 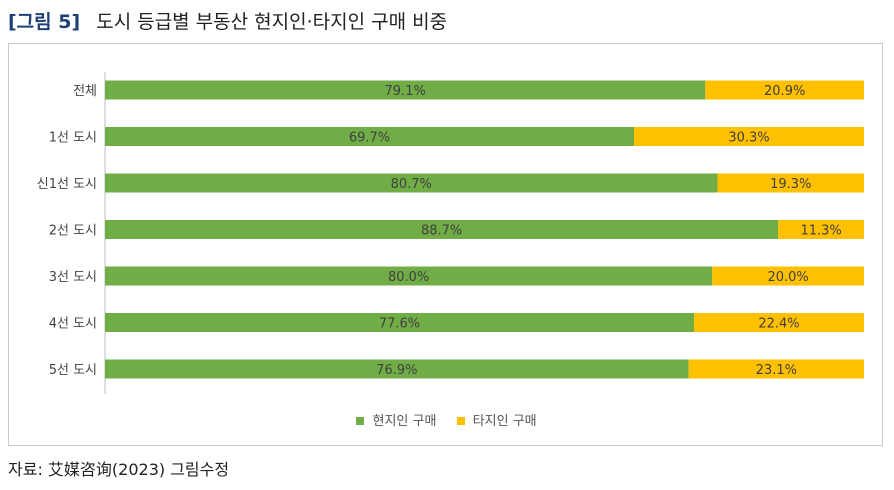 What do you see at coordinates (272, 22) in the screenshot?
I see `figure-title-text: 도시 등급별 부동산 현지인·타지인 구매 비중` at bounding box center [272, 22].